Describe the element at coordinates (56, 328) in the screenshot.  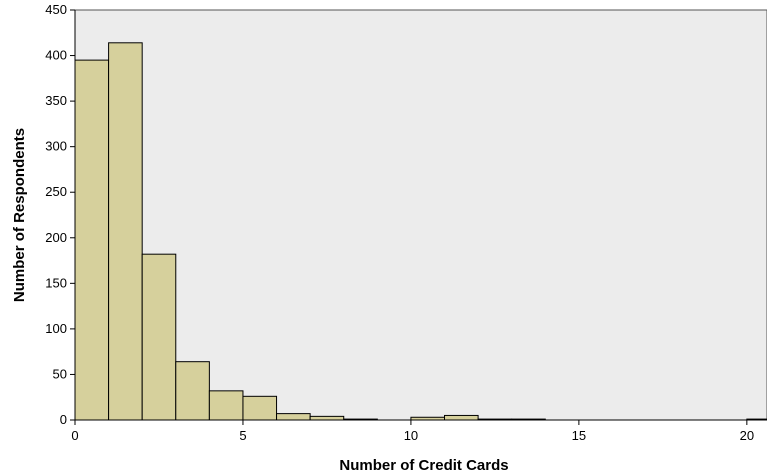
I see `y-tick-label: 100` at that location.